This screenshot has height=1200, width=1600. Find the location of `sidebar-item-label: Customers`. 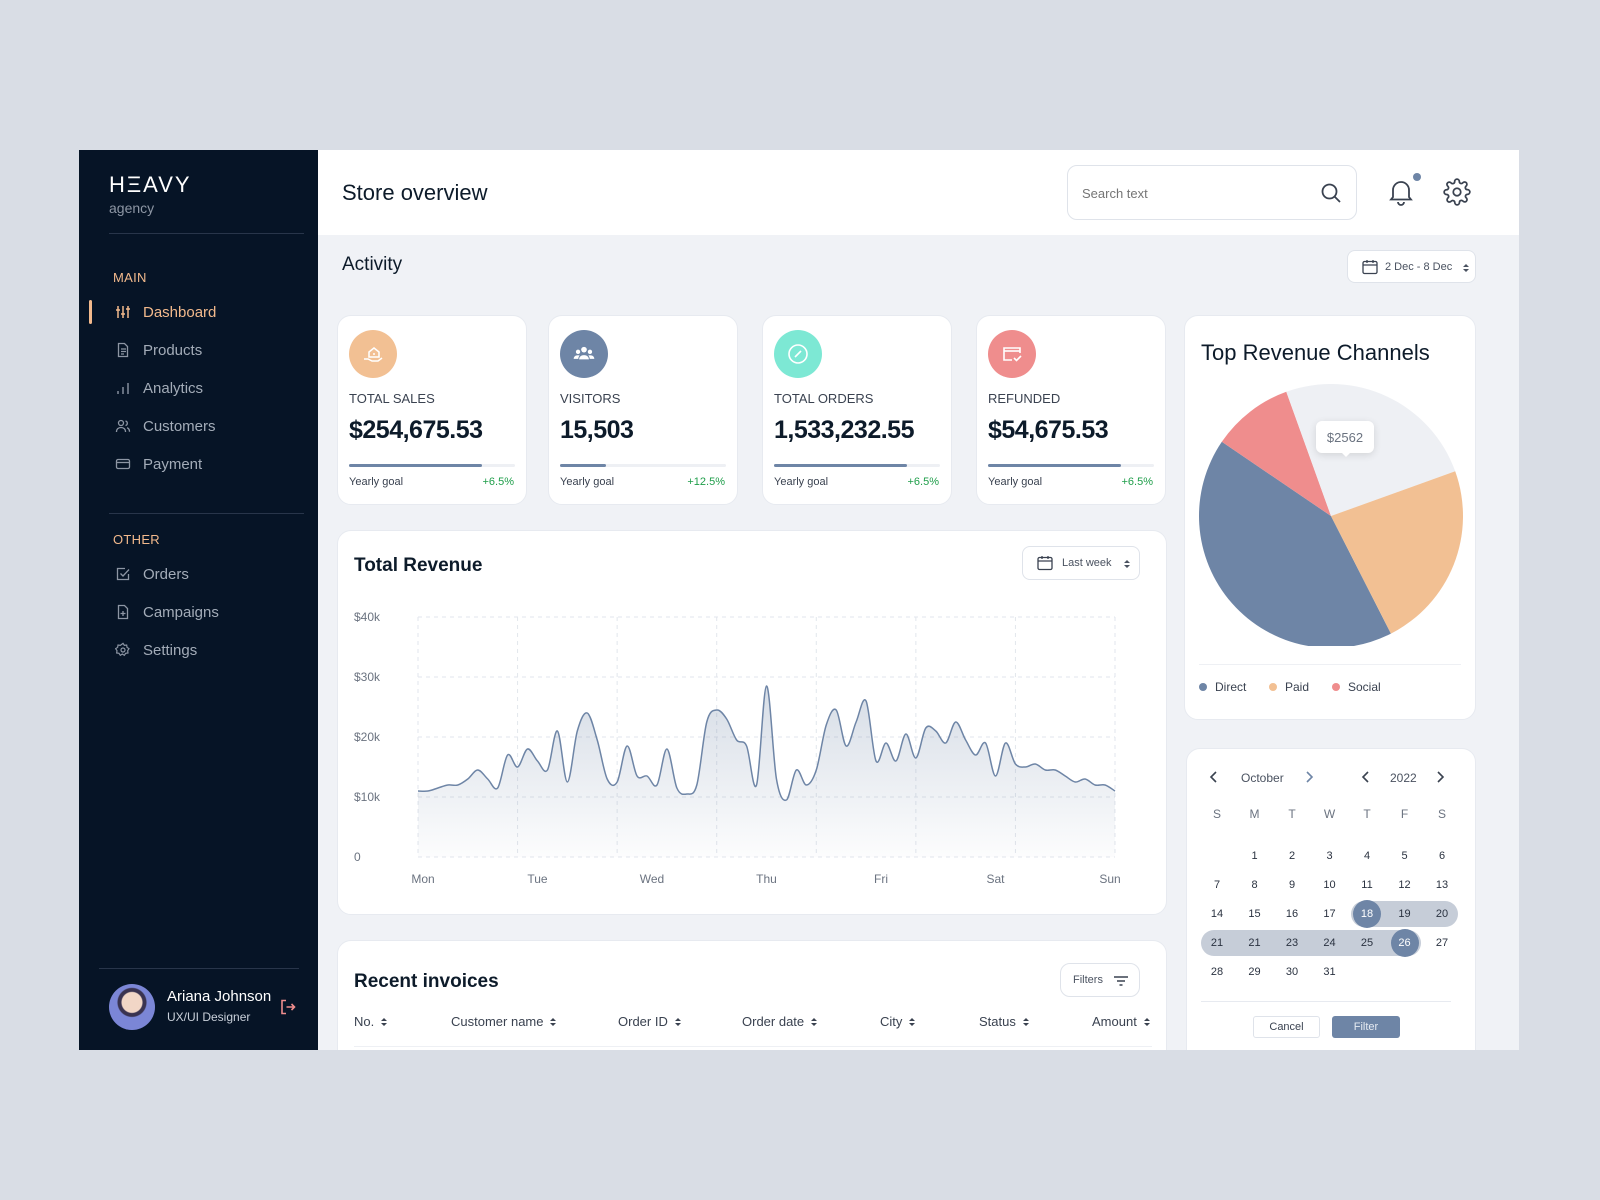

sidebar-item-label: Customers is located at coordinates (179, 426).